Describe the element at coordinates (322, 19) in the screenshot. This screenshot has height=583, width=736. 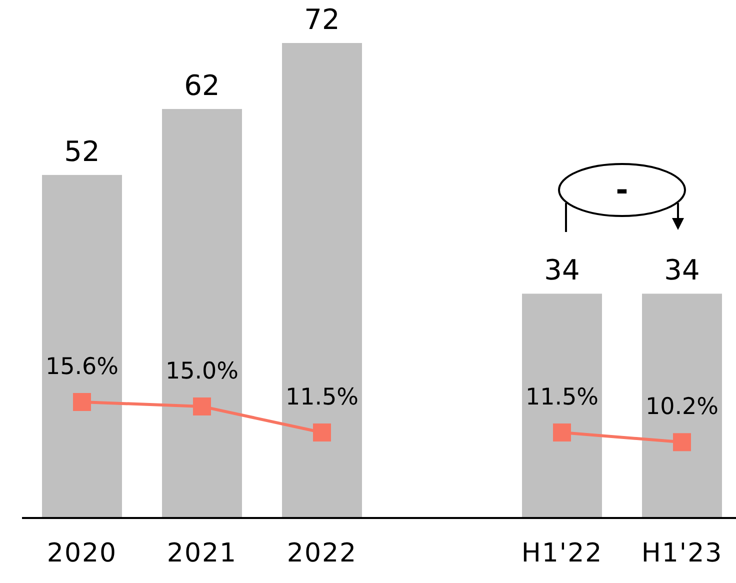
I see `data-label: 72` at that location.